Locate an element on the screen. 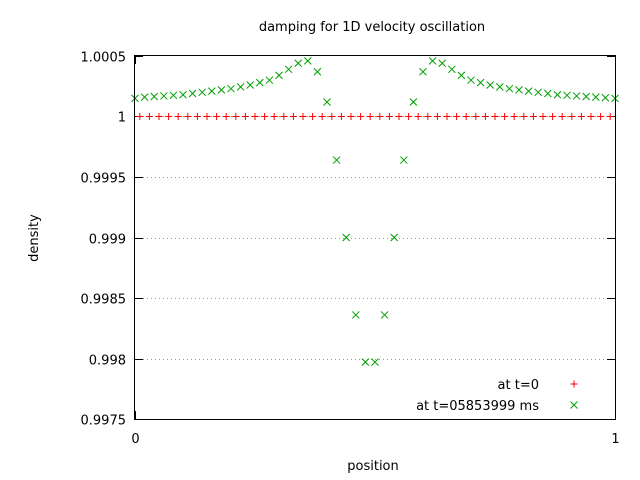  y-tick-label: 0.999 is located at coordinates (107, 240).